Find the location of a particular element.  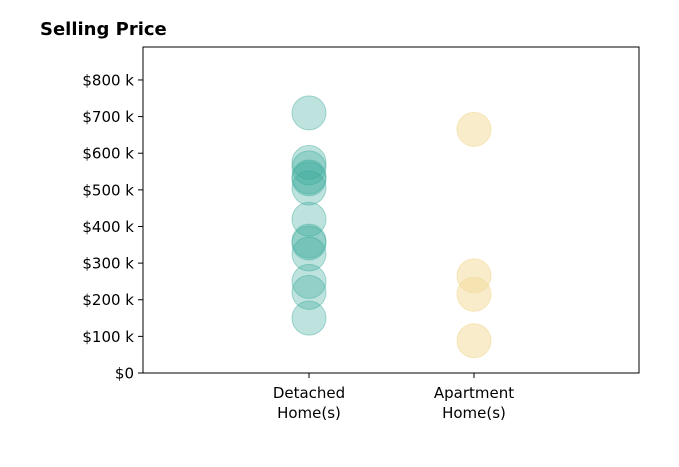

y-tick-label-0: $0 is located at coordinates (124, 374).